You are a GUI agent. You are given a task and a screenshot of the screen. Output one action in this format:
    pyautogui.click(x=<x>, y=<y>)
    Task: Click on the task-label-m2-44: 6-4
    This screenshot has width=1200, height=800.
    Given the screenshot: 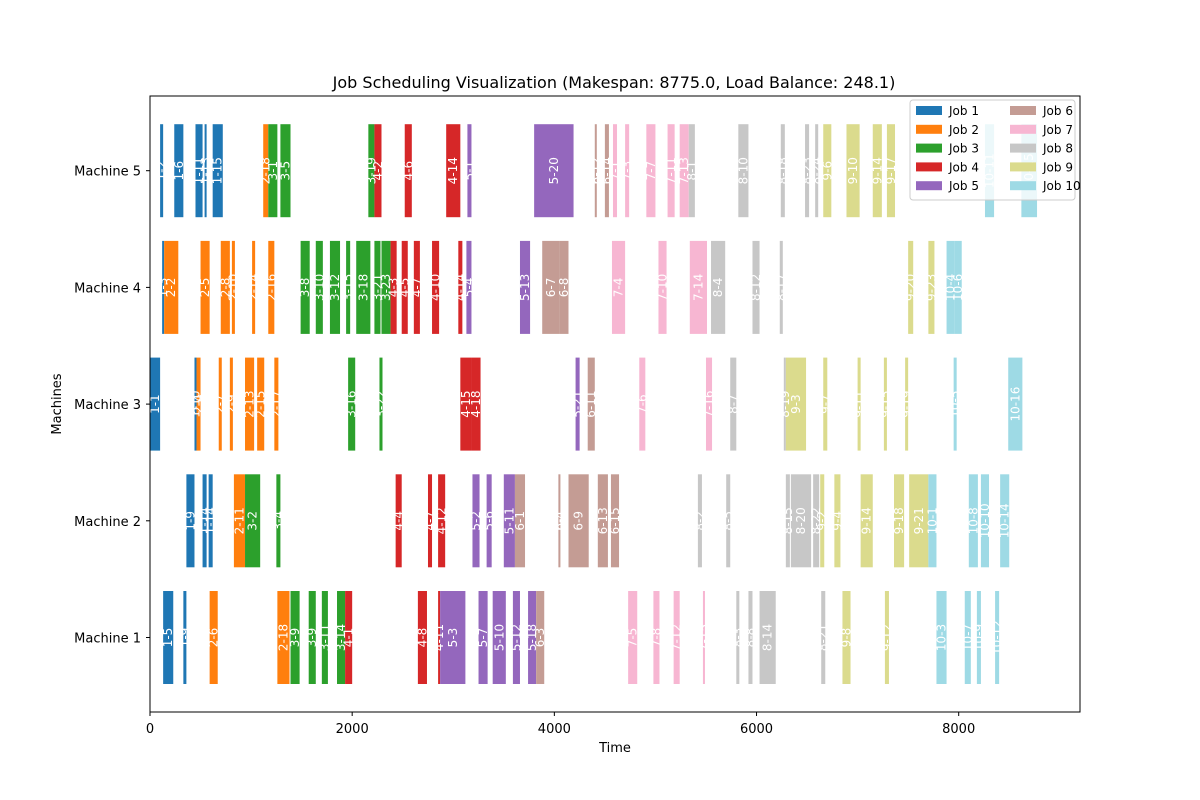 What is the action you would take?
    pyautogui.click(x=559, y=521)
    